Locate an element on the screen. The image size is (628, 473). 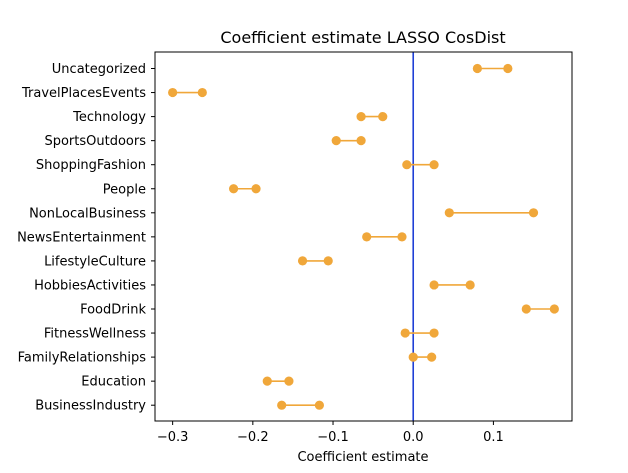
y-tick-label-BusinessIndustry: BusinessIndustry is located at coordinates (90, 406).